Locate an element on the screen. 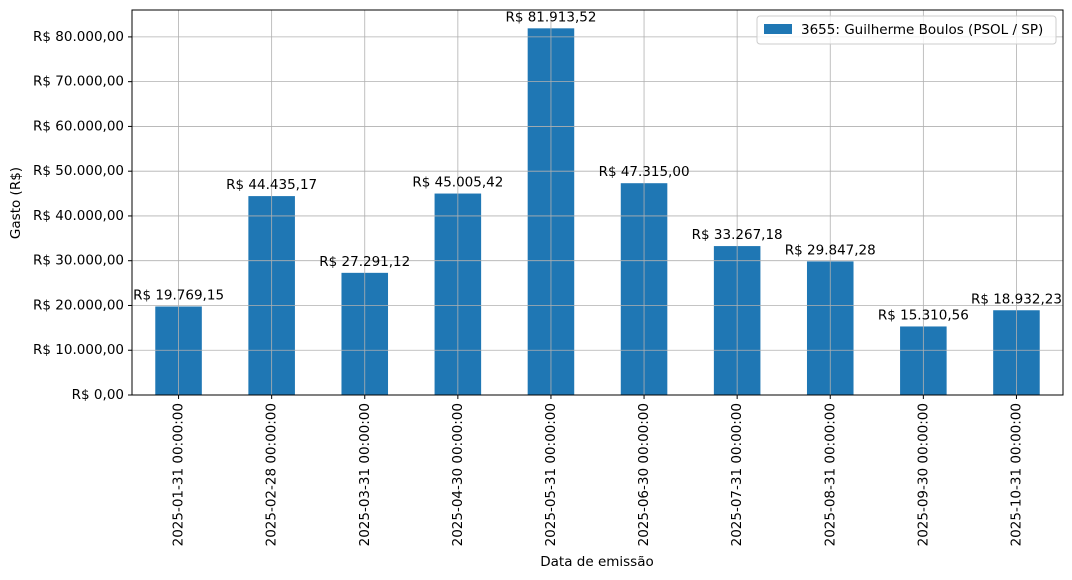  value-label: R$ 27.291,12 is located at coordinates (364, 262).